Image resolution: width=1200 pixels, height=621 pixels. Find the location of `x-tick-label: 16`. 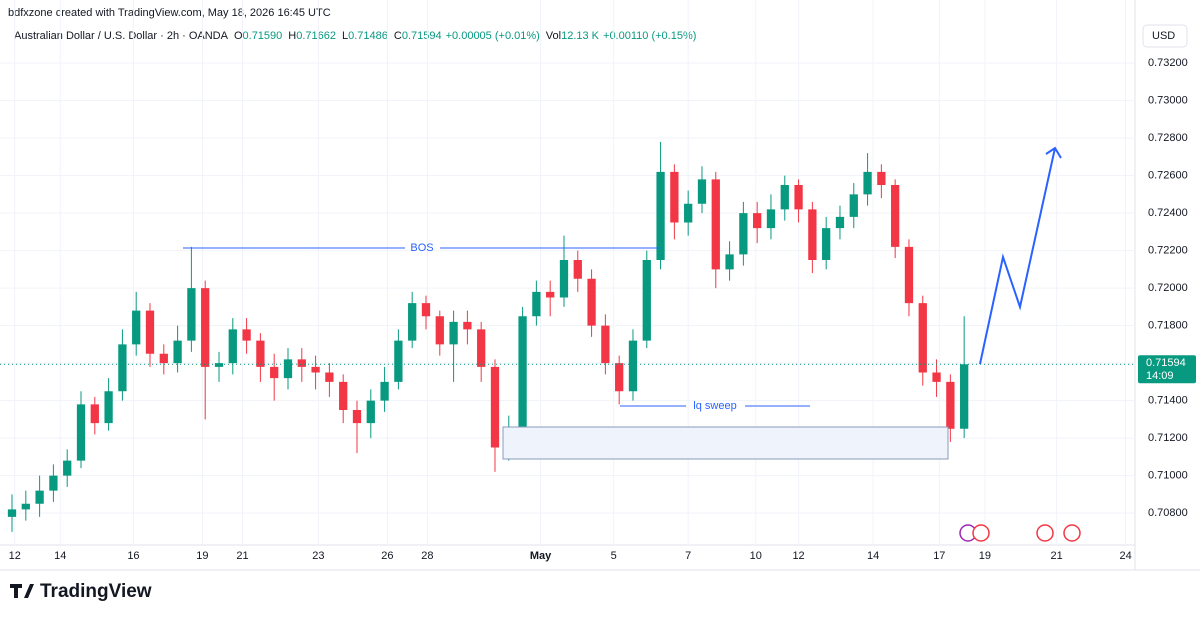

x-tick-label: 16 is located at coordinates (133, 556).